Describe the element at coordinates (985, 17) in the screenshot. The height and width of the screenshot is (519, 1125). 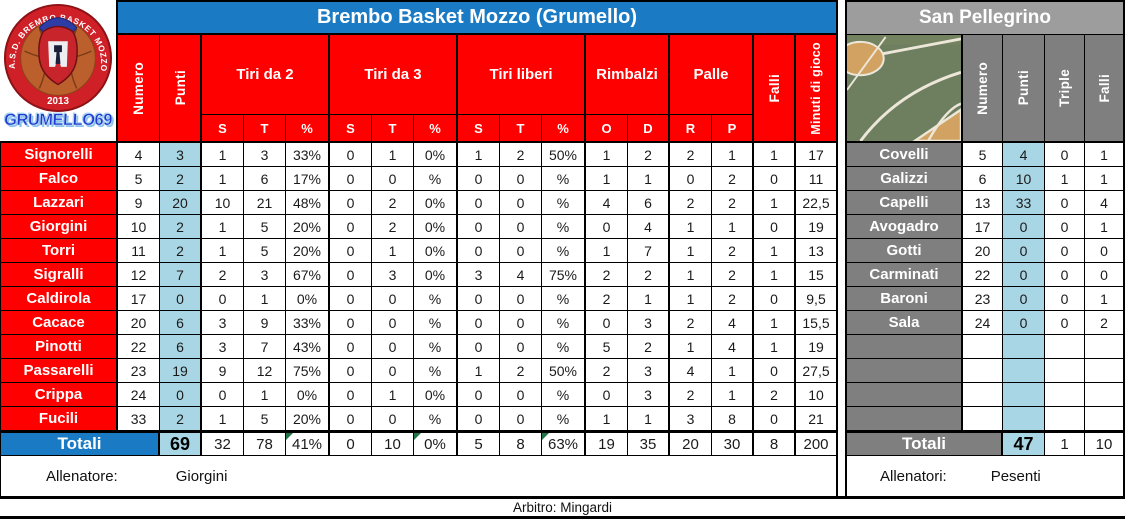
I see `right-team-title: San Pellegrino` at that location.